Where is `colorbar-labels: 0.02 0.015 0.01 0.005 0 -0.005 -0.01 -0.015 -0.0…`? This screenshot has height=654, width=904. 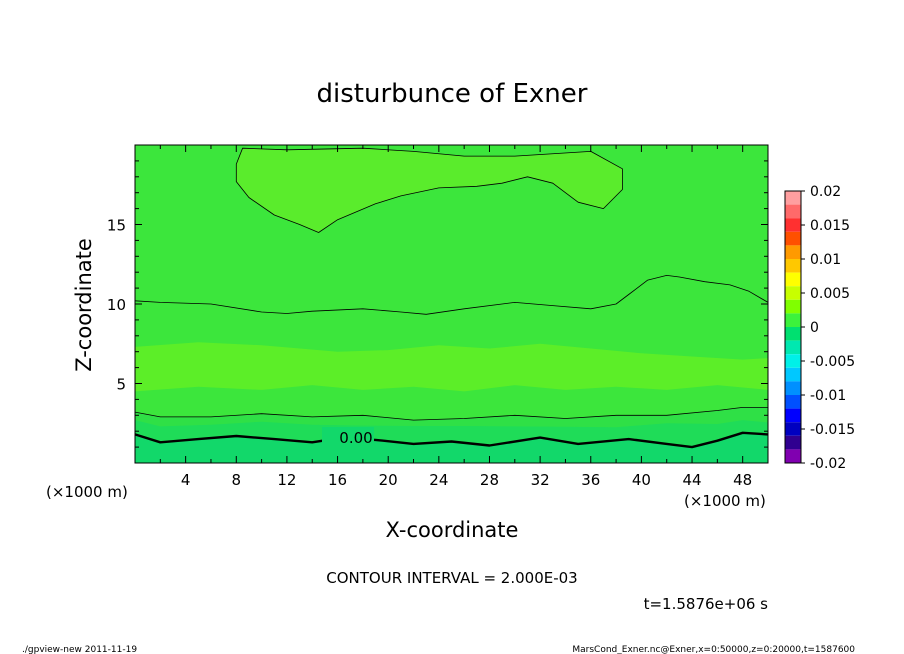
colorbar-labels: 0.02 0.015 0.01 0.005 0 -0.005 -0.01 -0.015 -0.0… is located at coordinates (828, 328).